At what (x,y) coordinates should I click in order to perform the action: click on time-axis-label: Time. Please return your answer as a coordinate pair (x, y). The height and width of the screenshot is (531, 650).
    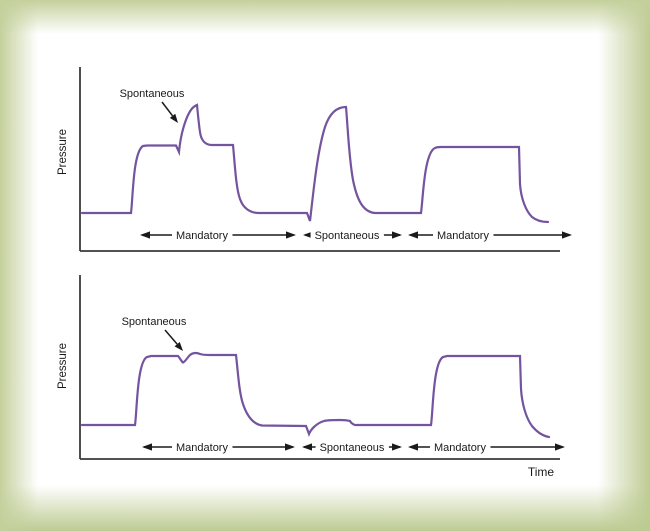
    Looking at the image, I should click on (541, 472).